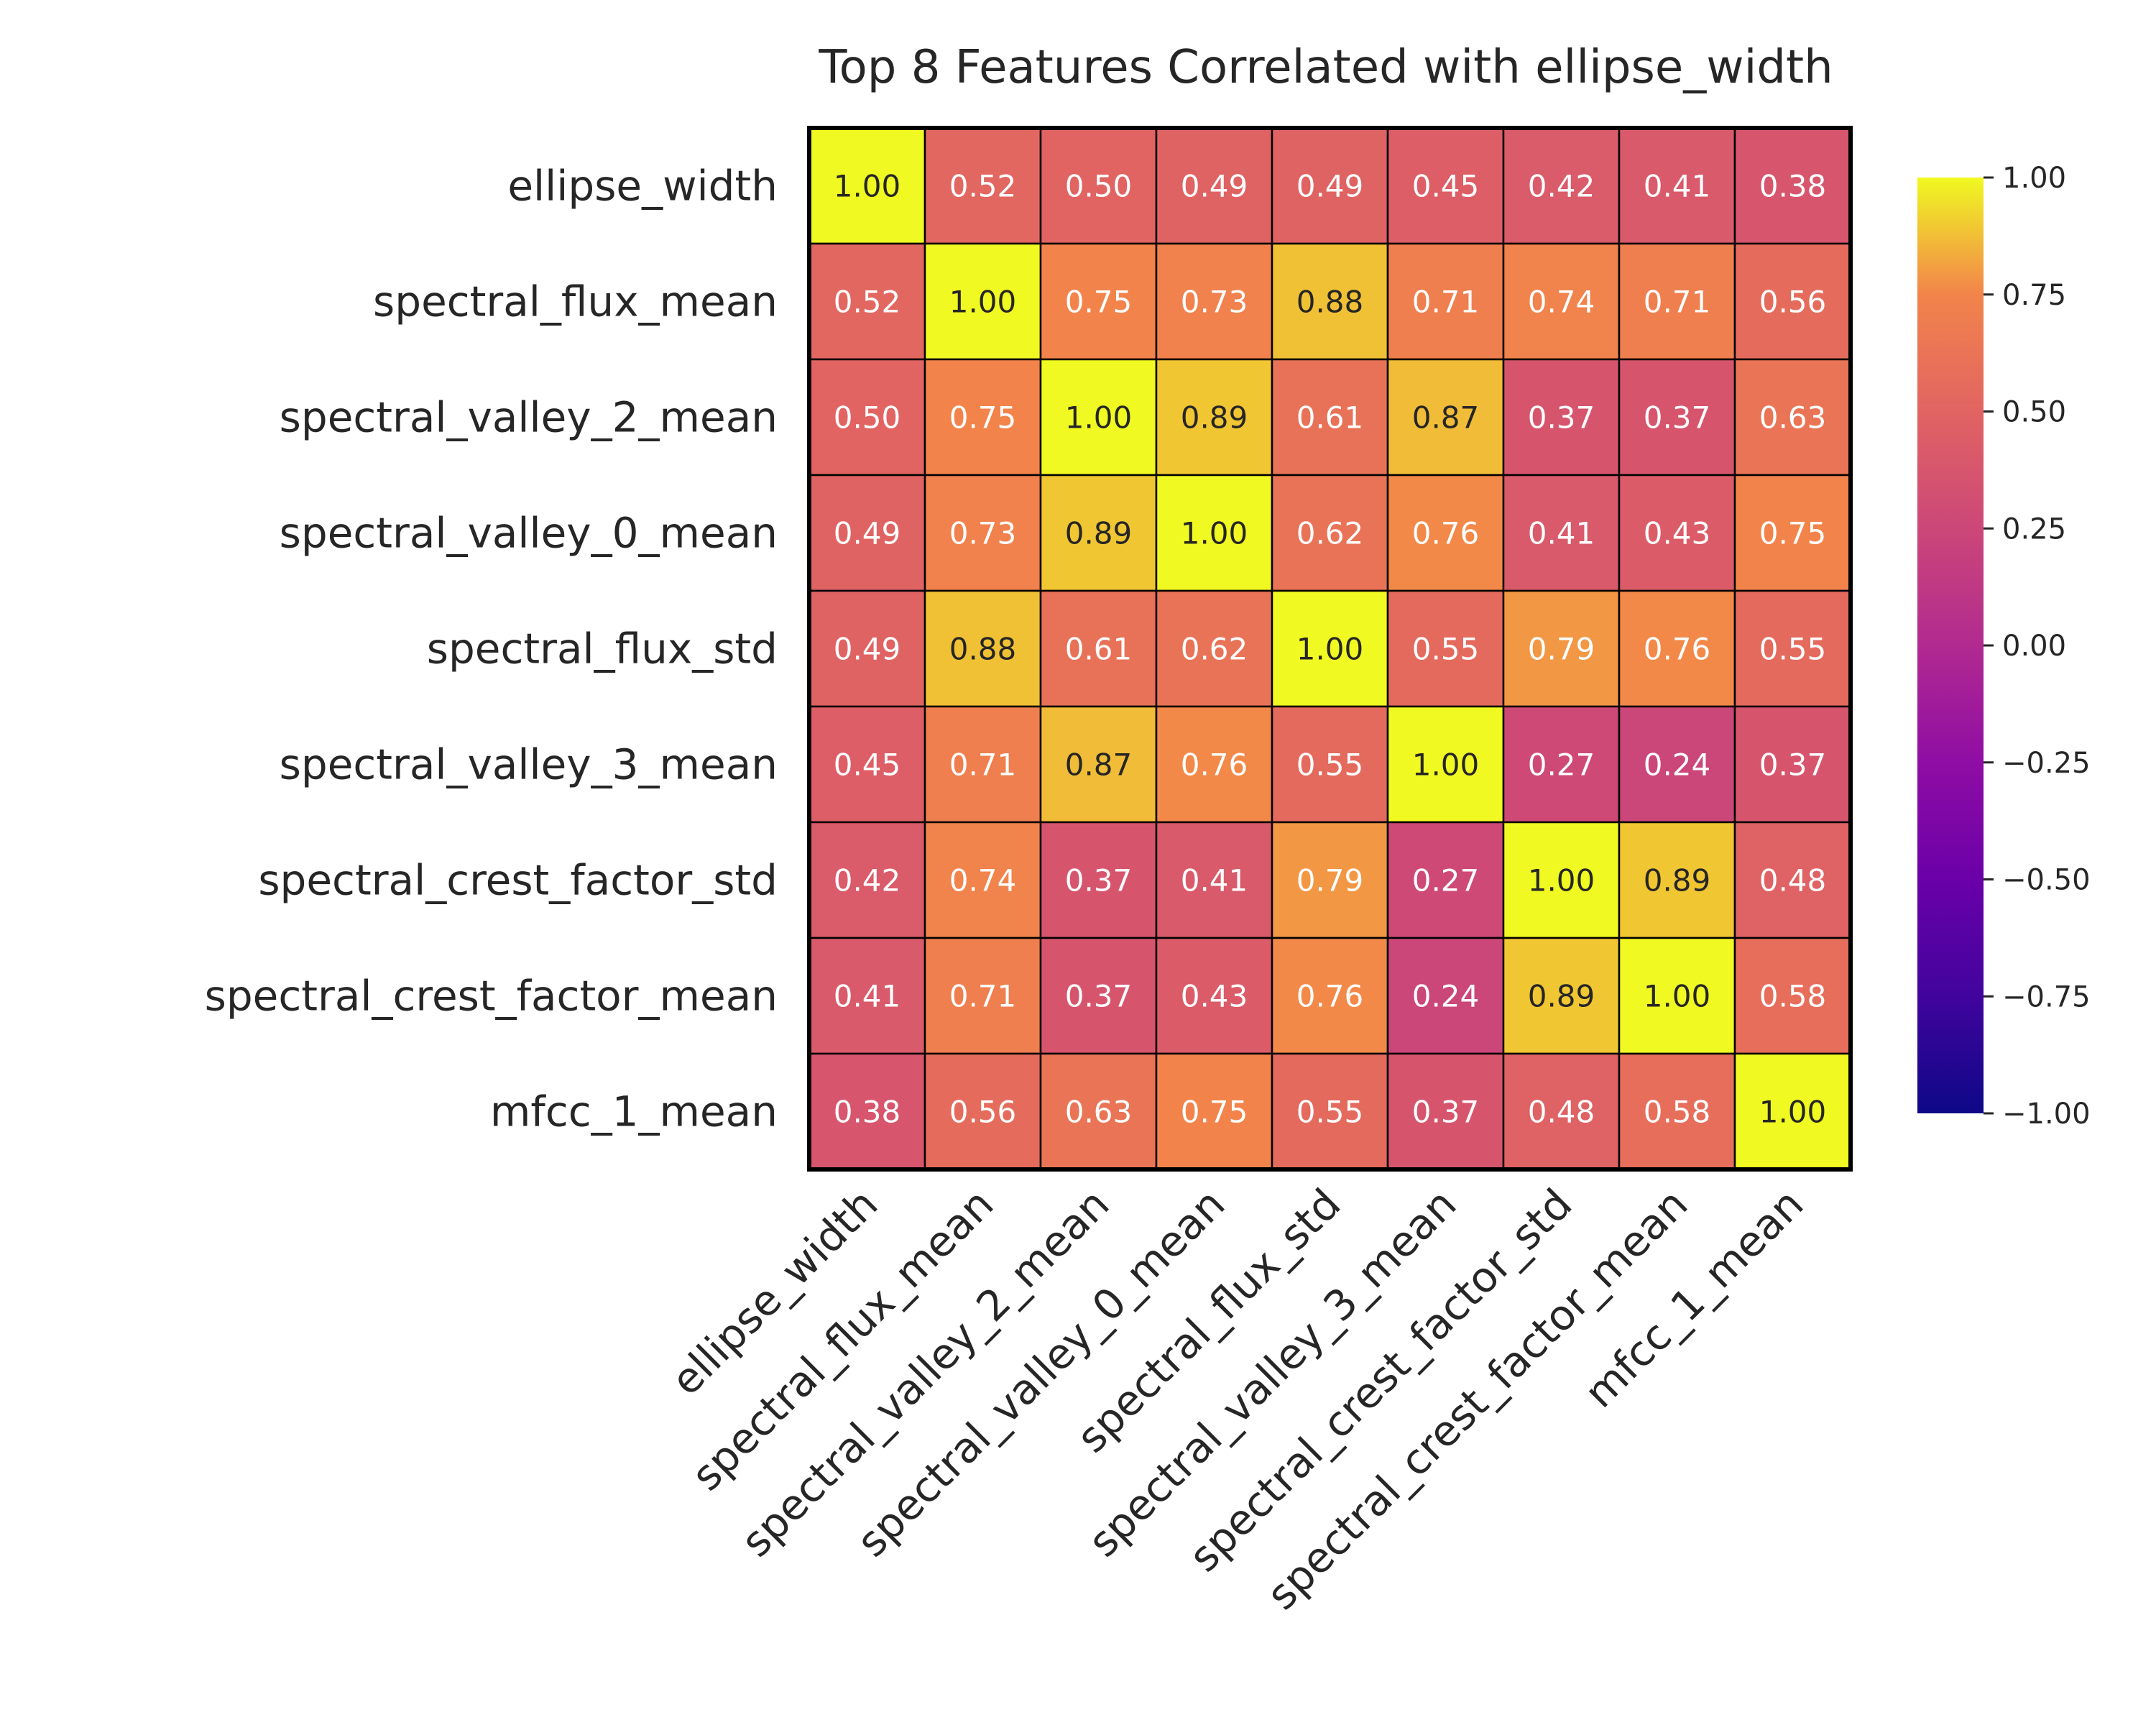  Describe the element at coordinates (2034, 646) in the screenshot. I see `colorbar-tick-label: 0.00` at that location.